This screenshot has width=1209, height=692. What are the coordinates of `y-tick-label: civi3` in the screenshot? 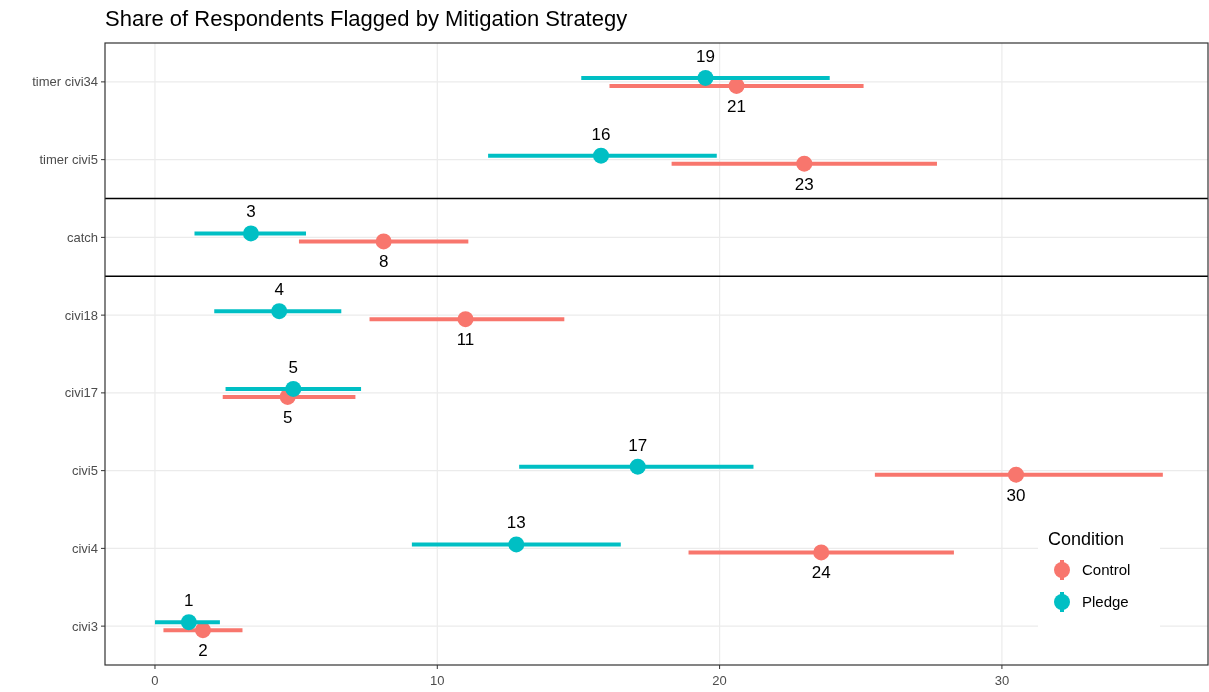 It's located at (84, 626).